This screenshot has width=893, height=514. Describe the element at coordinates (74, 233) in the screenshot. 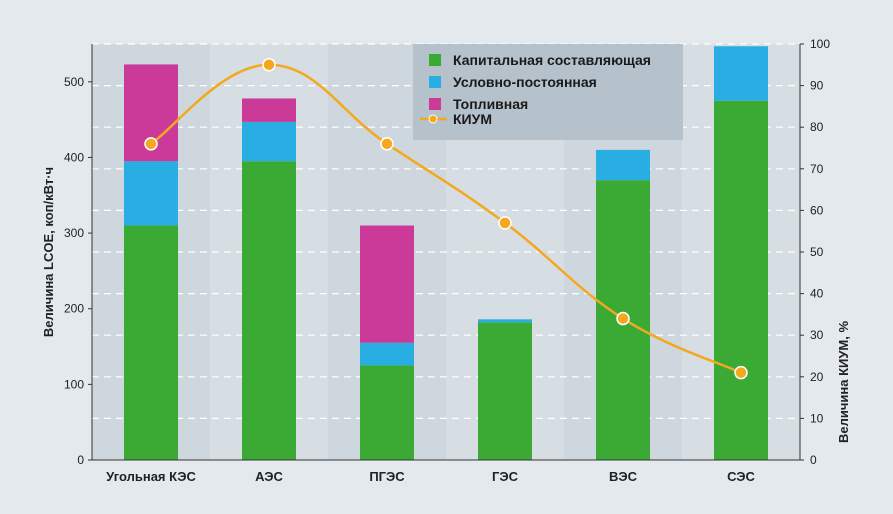

I see `y-tick-label: 300` at that location.